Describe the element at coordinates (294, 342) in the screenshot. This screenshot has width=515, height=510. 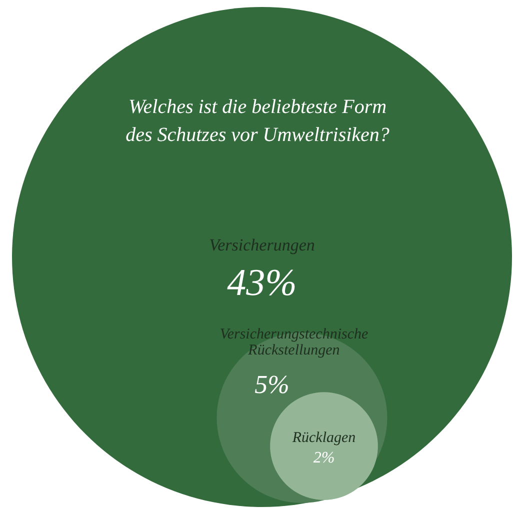
I see `category-label: Versicherungstechnische Rückstellungen` at that location.